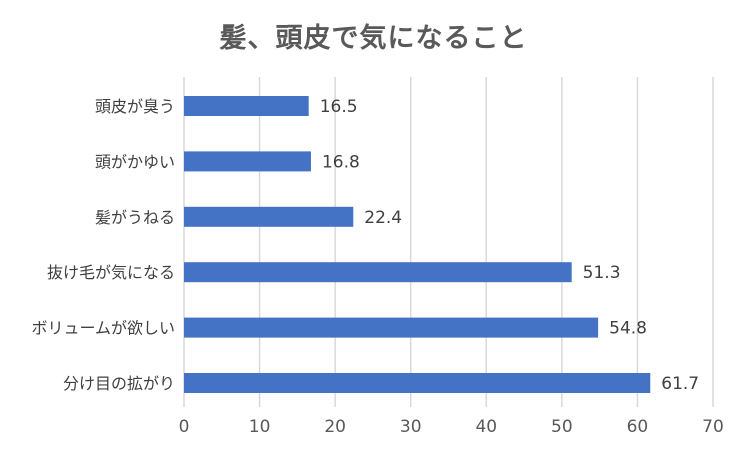  What do you see at coordinates (135, 217) in the screenshot?
I see `category-label: 髪がうねる` at bounding box center [135, 217].